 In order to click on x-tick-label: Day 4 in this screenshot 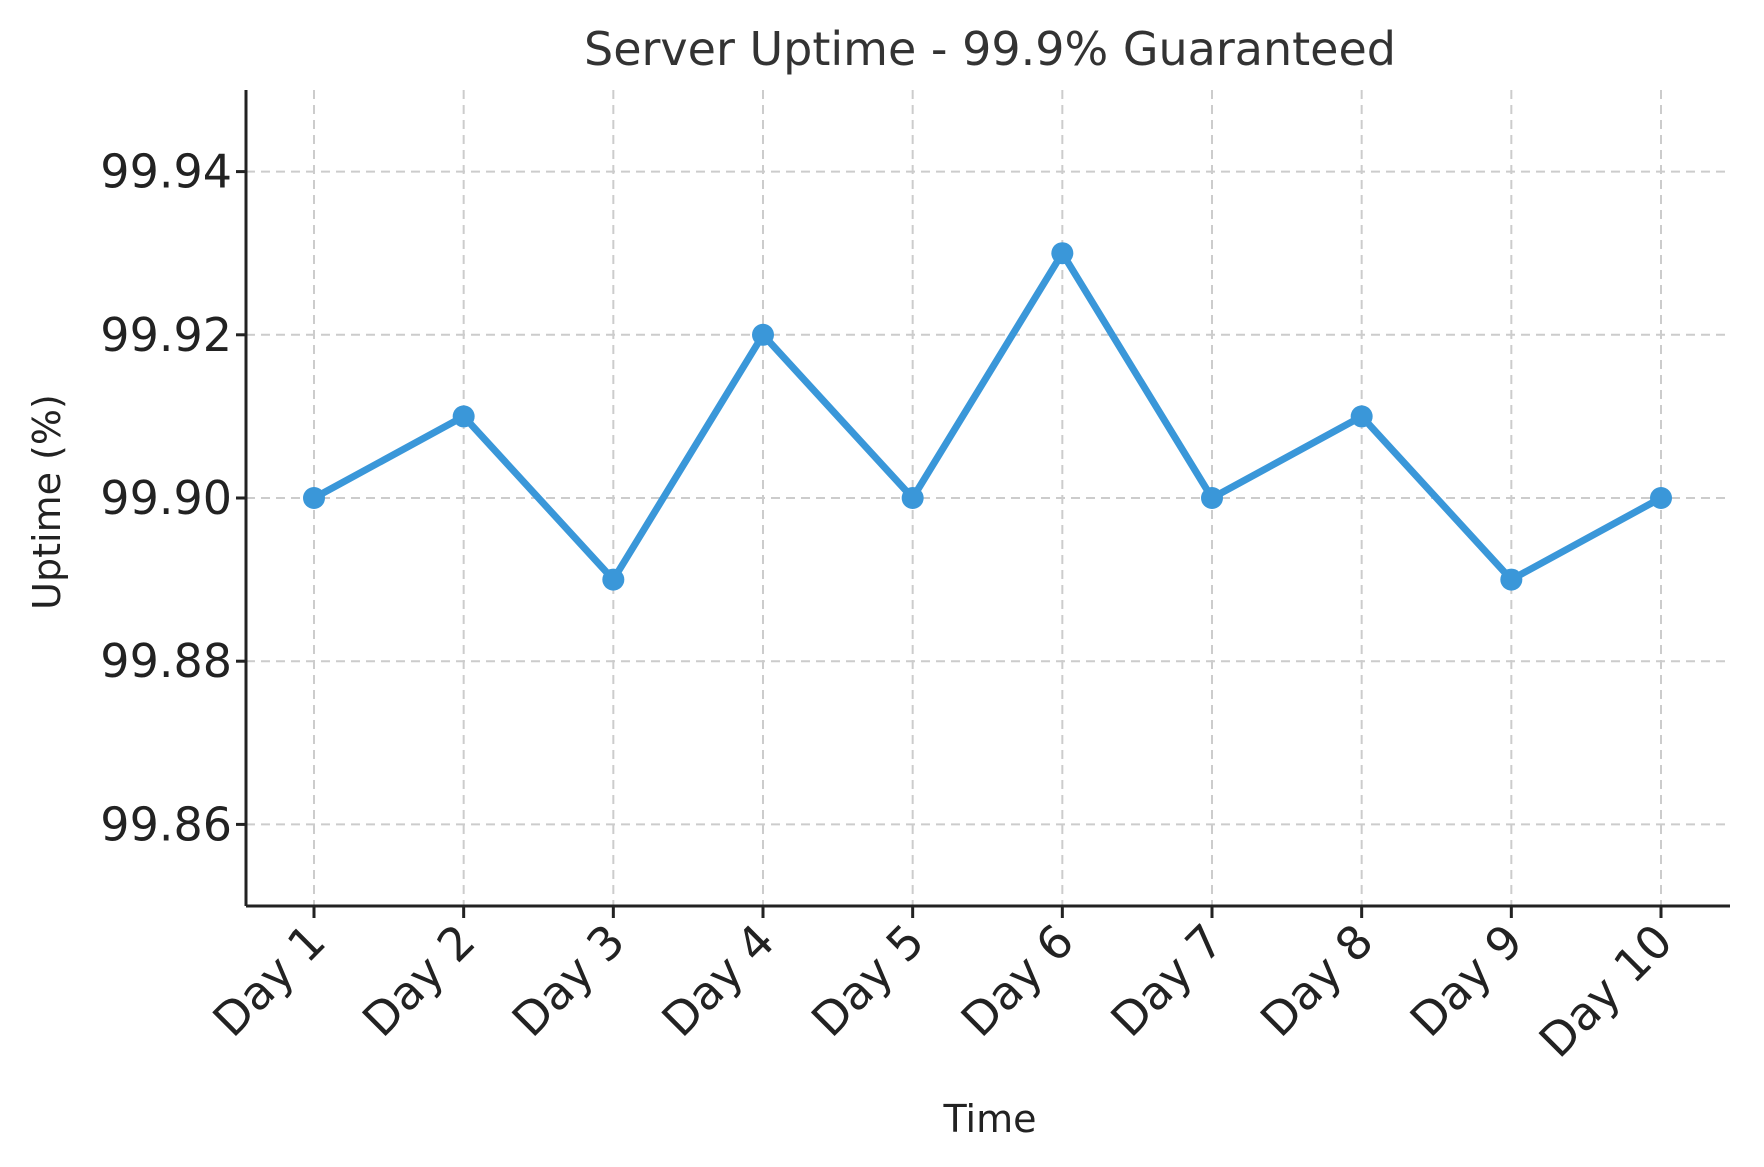, I will do `click(717, 980)`.